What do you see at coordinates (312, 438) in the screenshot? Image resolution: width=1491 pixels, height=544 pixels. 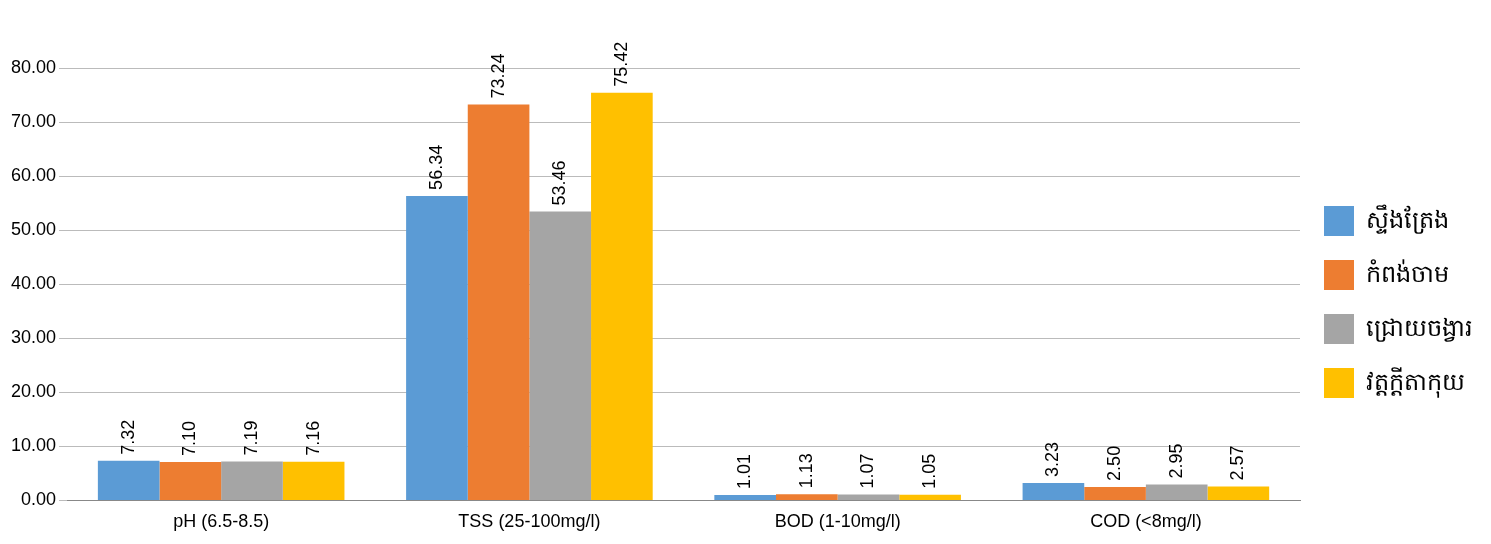 I see `data-label: 7.16` at bounding box center [312, 438].